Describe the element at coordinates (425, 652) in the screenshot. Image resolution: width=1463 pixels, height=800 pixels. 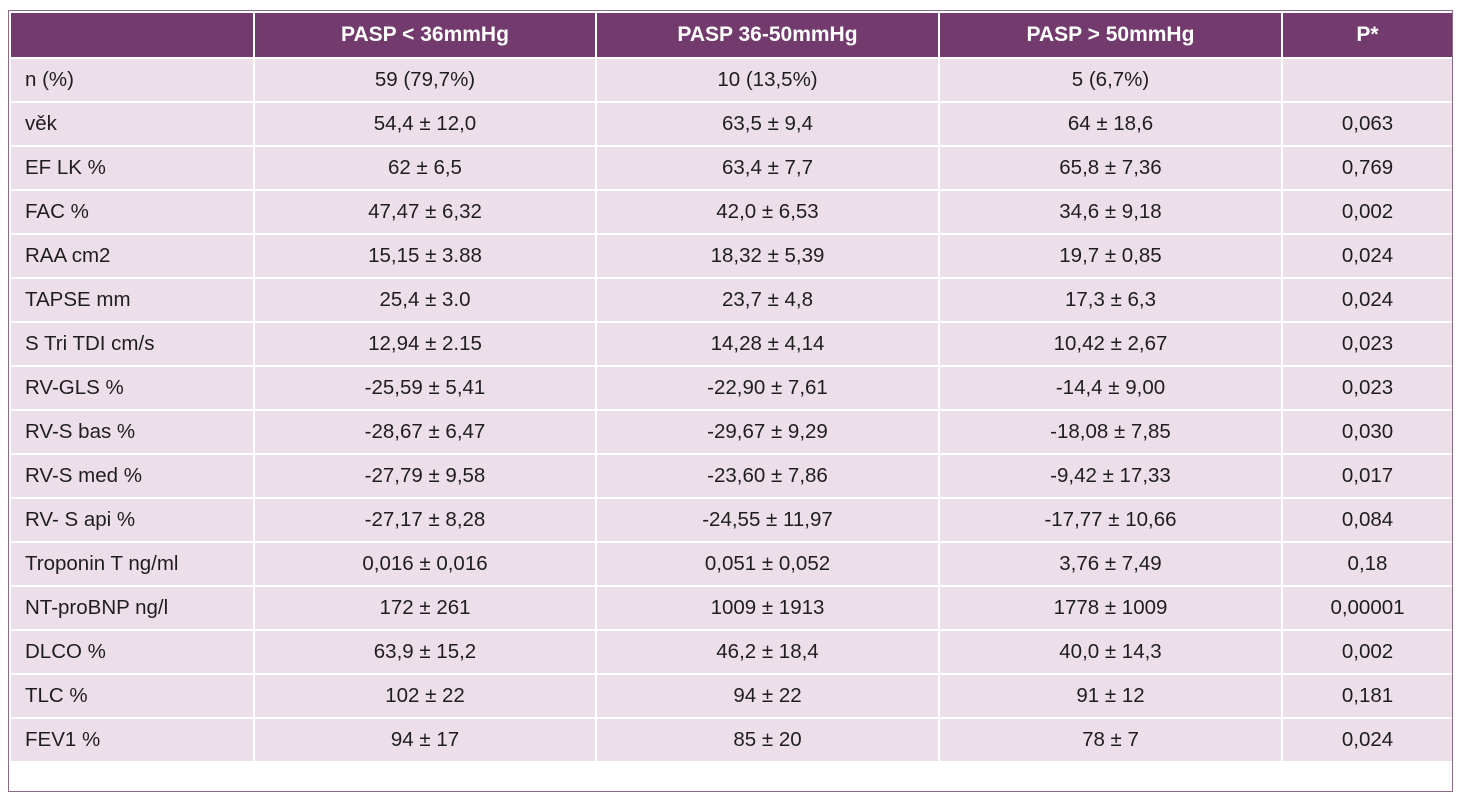
I see `cell-pasp-low: 63,9 ± 15,2` at that location.